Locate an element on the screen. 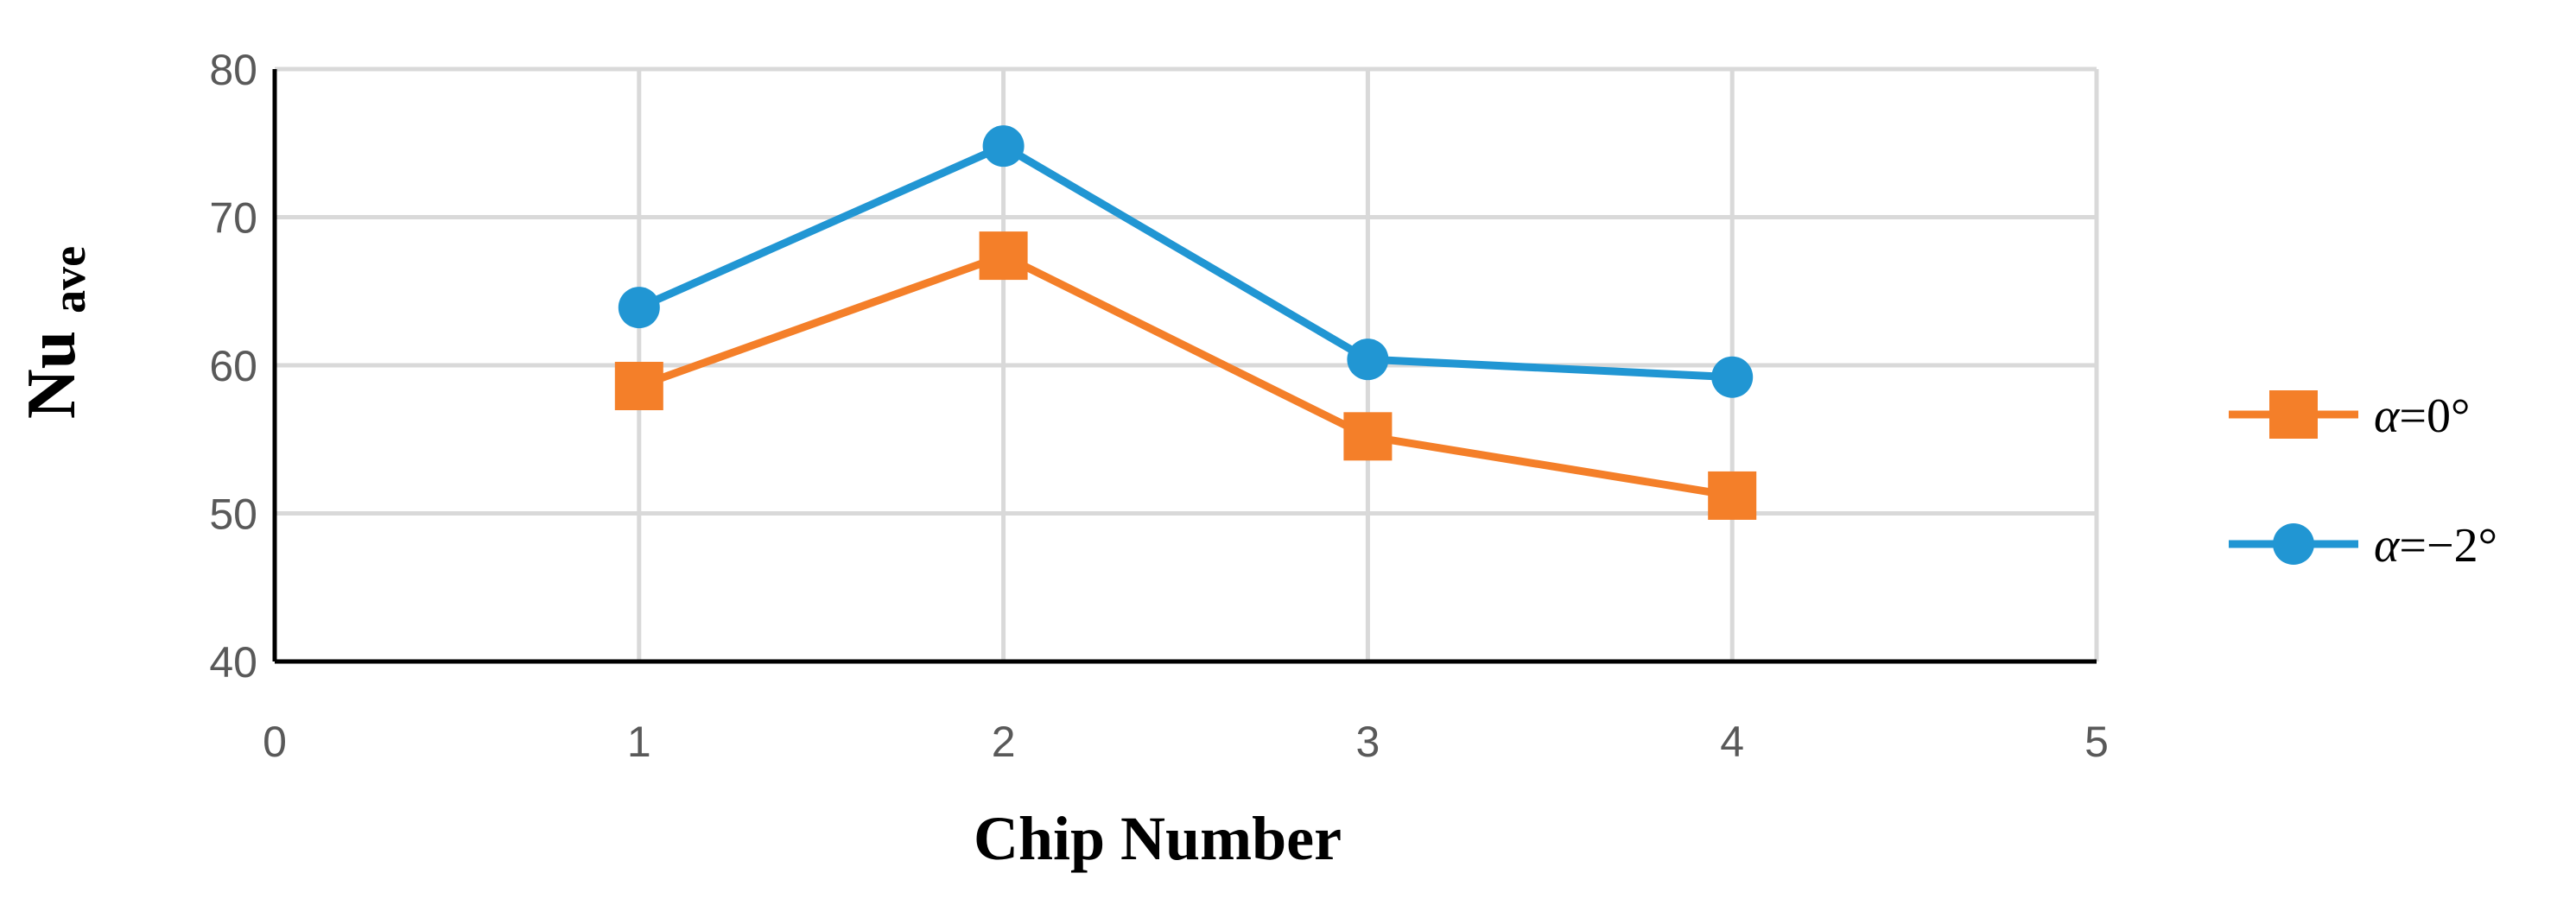  legend: α=0°α=−2° is located at coordinates (2363, 481).